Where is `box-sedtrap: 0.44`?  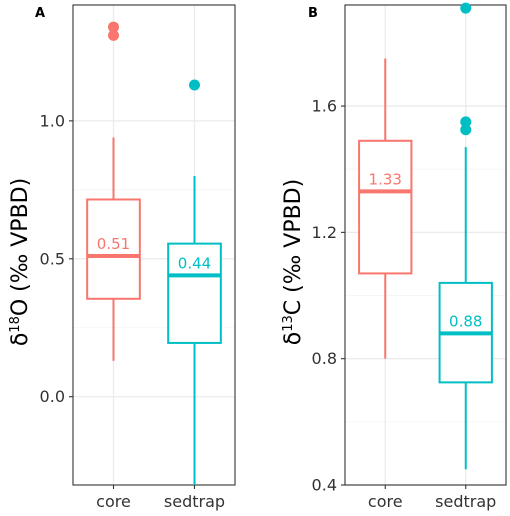
box-sedtrap: 0.44 is located at coordinates (194, 282).